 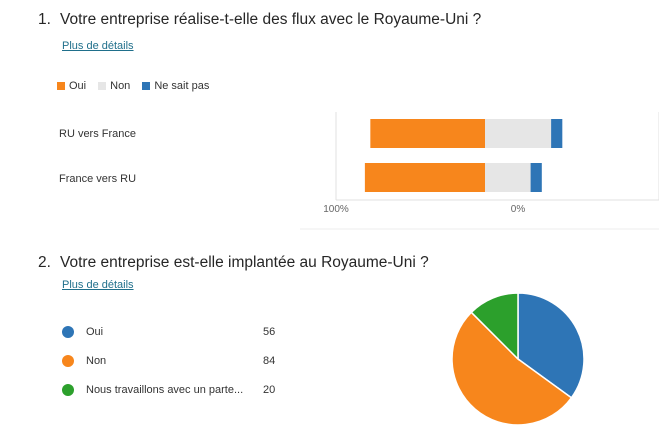 What do you see at coordinates (95, 332) in the screenshot?
I see `pie-legend-label-oui: Oui` at bounding box center [95, 332].